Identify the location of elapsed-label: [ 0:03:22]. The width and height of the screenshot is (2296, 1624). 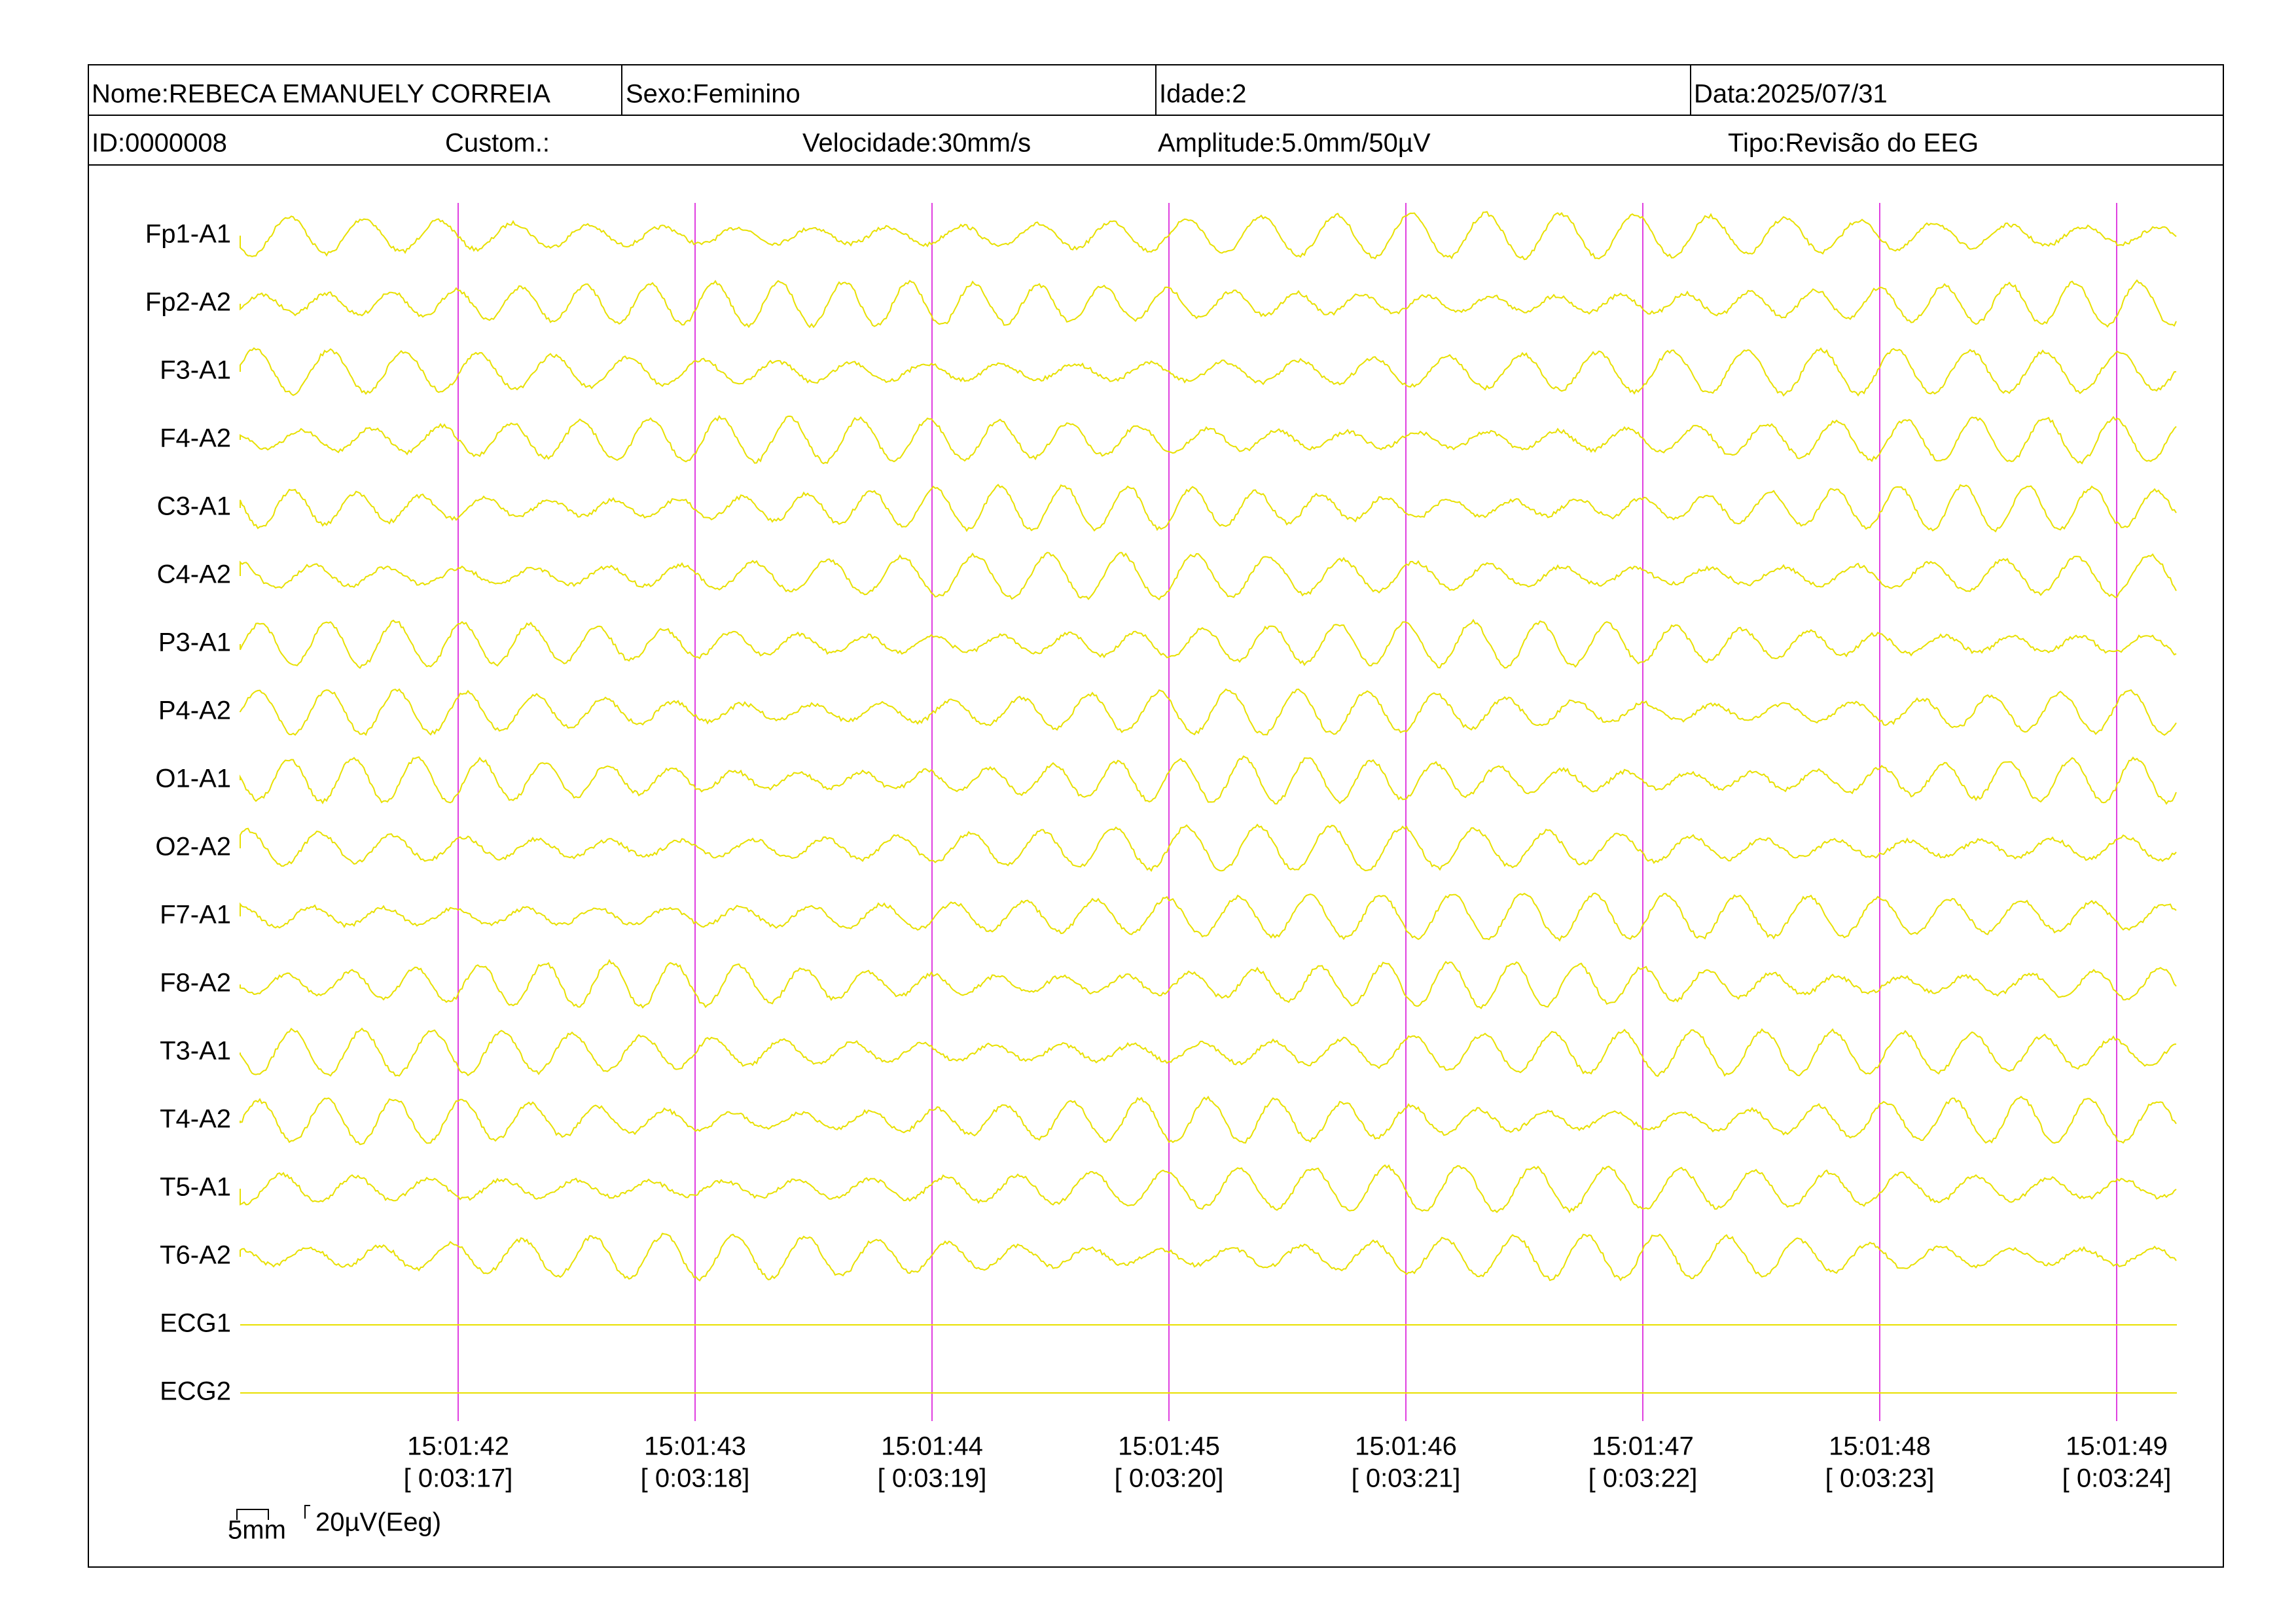
(1643, 1478).